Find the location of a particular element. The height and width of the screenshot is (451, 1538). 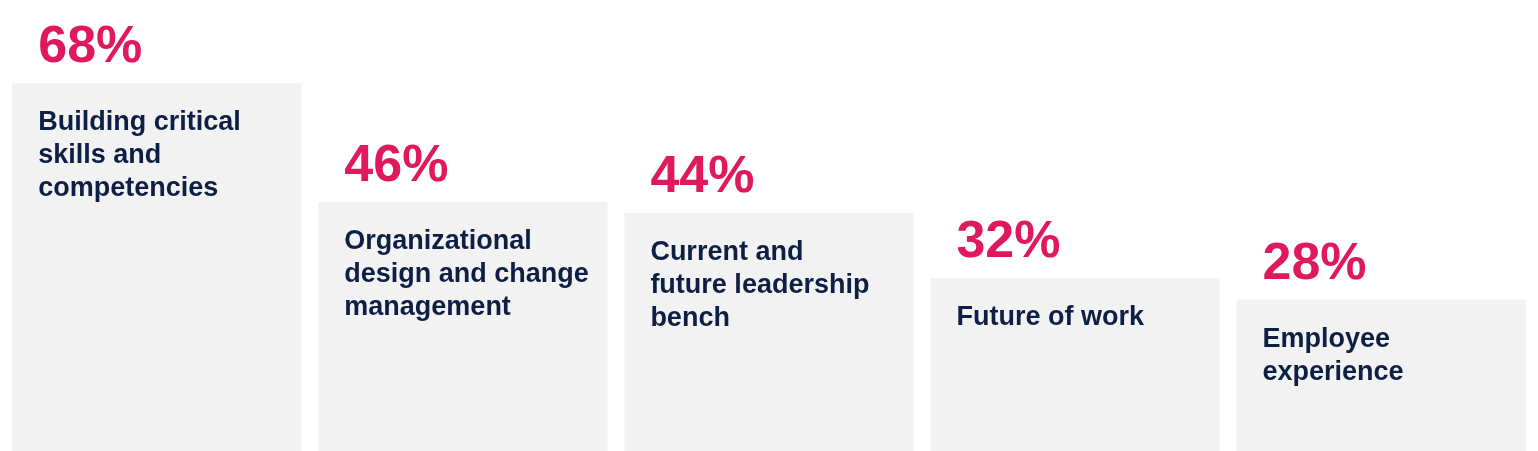

data-label: 28% is located at coordinates (1314, 260).